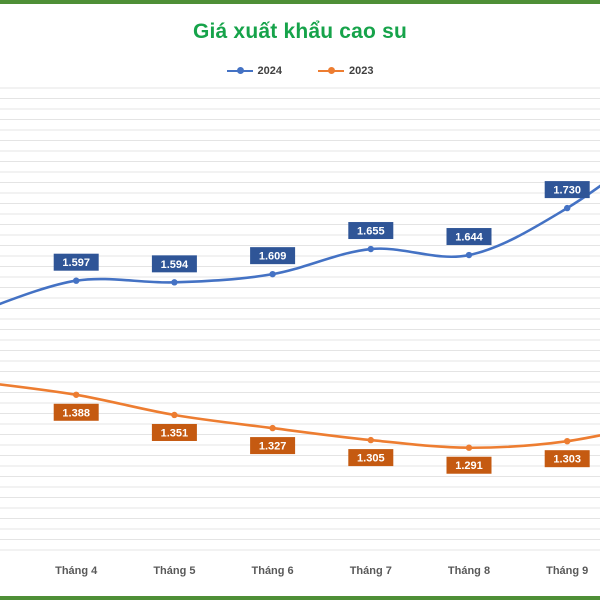  I want to click on data-label-text: 1.388, so click(76, 413).